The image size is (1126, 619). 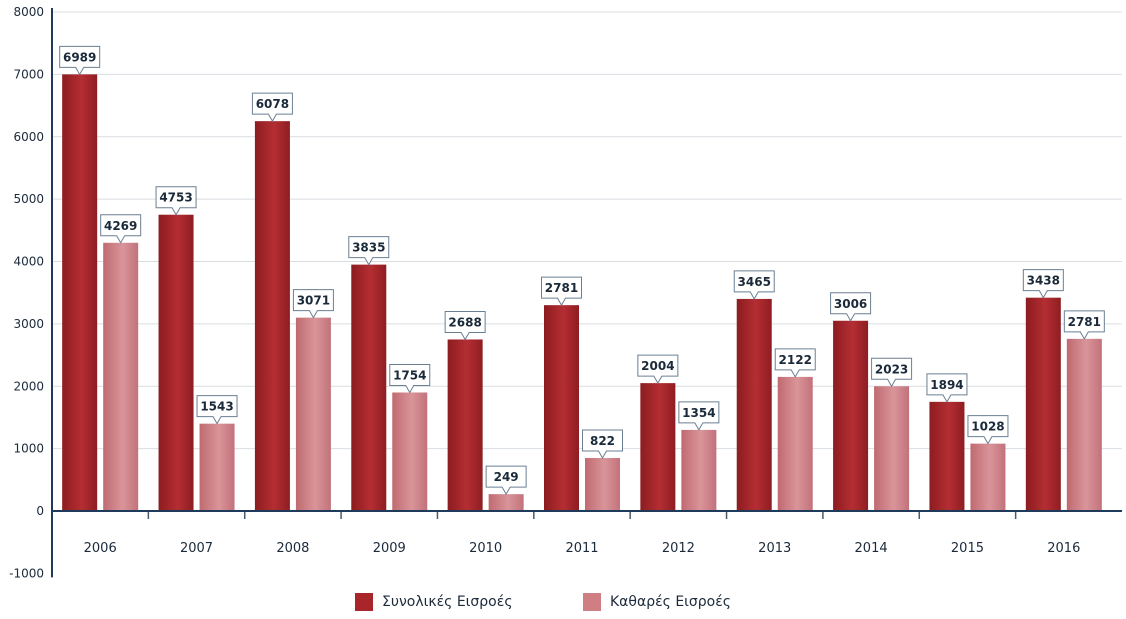 What do you see at coordinates (26, 292) in the screenshot?
I see `y-axis-ticks: 8000 7000 6000 5000 4000 3000 2000 1000 0 -1000` at bounding box center [26, 292].